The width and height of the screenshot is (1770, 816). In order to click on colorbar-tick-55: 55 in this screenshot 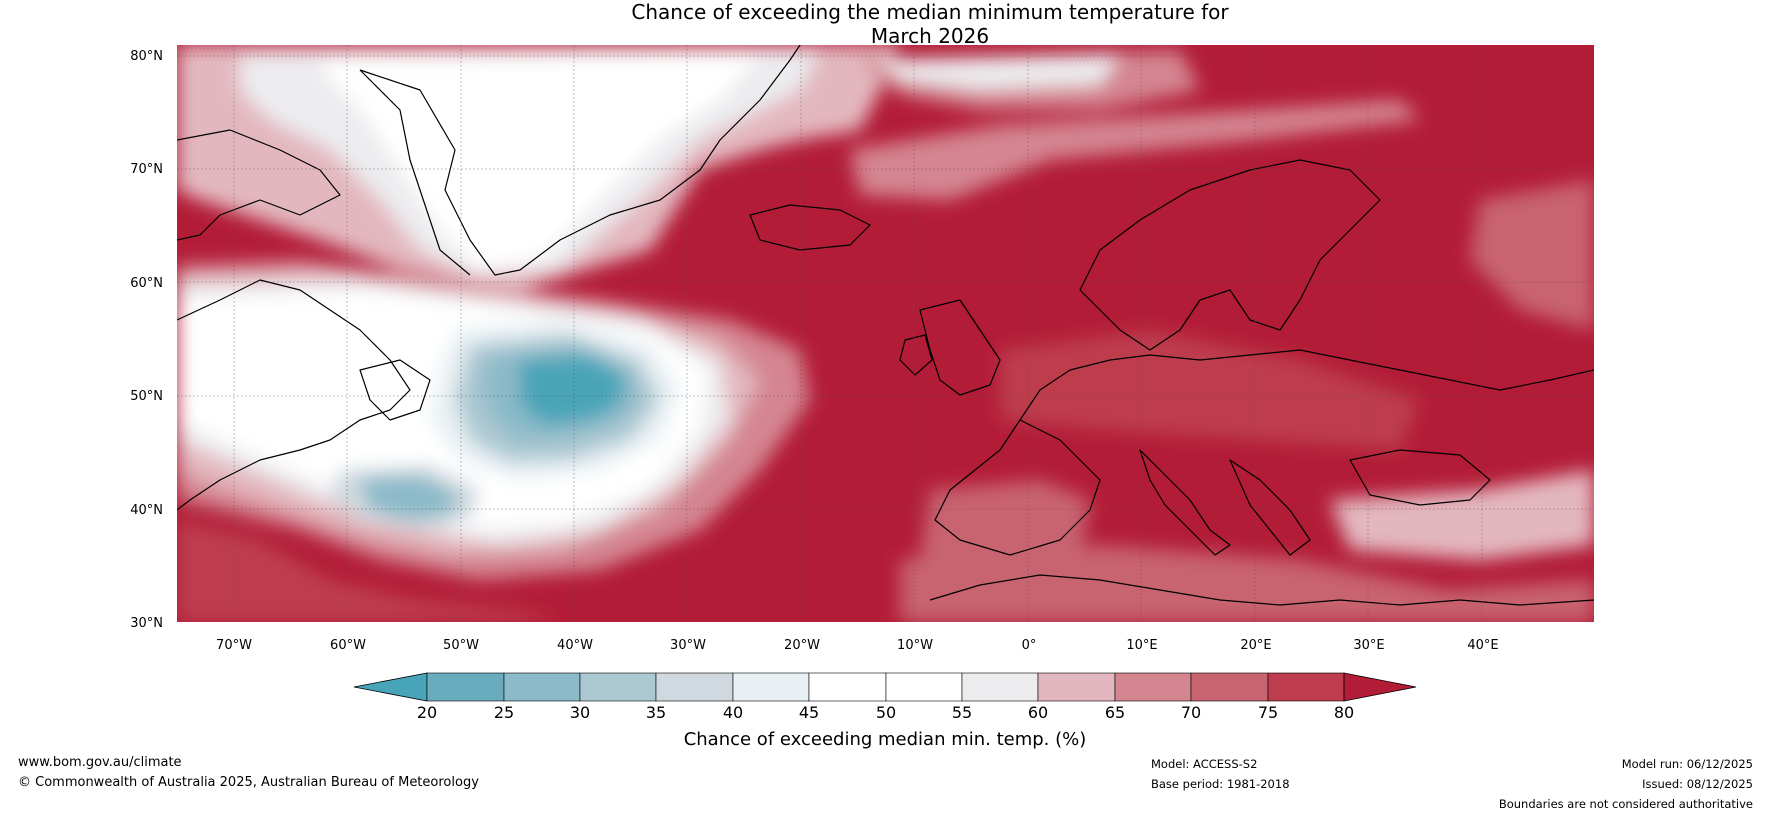, I will do `click(962, 712)`.